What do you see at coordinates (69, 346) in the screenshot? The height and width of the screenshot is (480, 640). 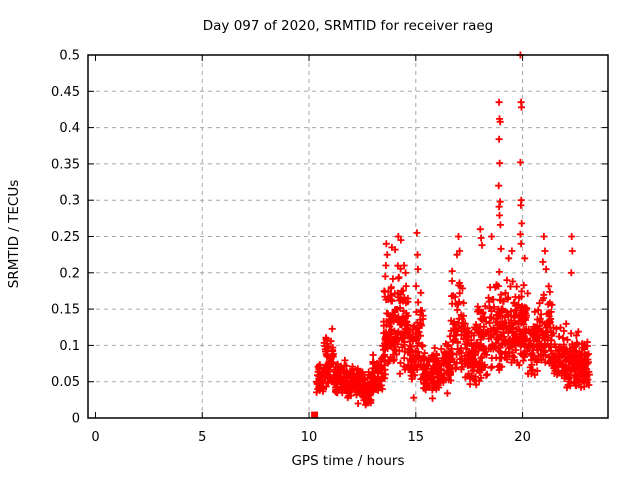 I see `svg-text: 0.1` at bounding box center [69, 346].